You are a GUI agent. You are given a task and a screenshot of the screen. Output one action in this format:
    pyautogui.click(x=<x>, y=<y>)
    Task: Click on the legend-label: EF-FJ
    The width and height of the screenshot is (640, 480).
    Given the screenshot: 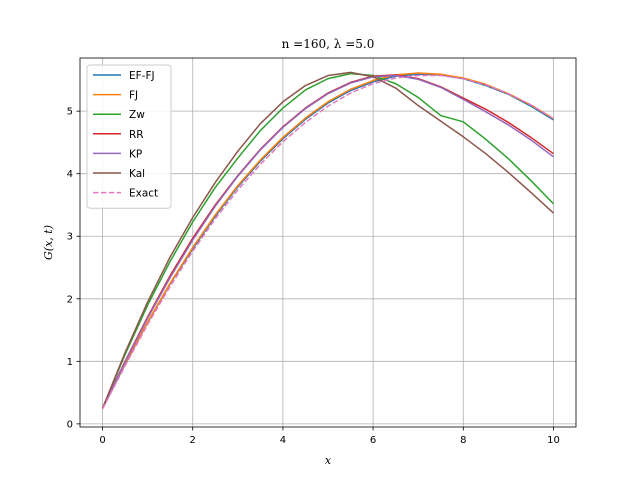 What is the action you would take?
    pyautogui.click(x=142, y=76)
    